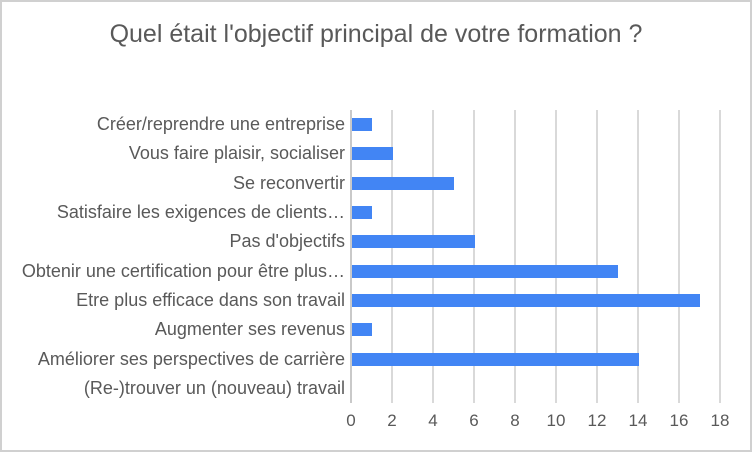 Image resolution: width=752 pixels, height=452 pixels. Describe the element at coordinates (474, 420) in the screenshot. I see `x-tick-label: 6` at that location.